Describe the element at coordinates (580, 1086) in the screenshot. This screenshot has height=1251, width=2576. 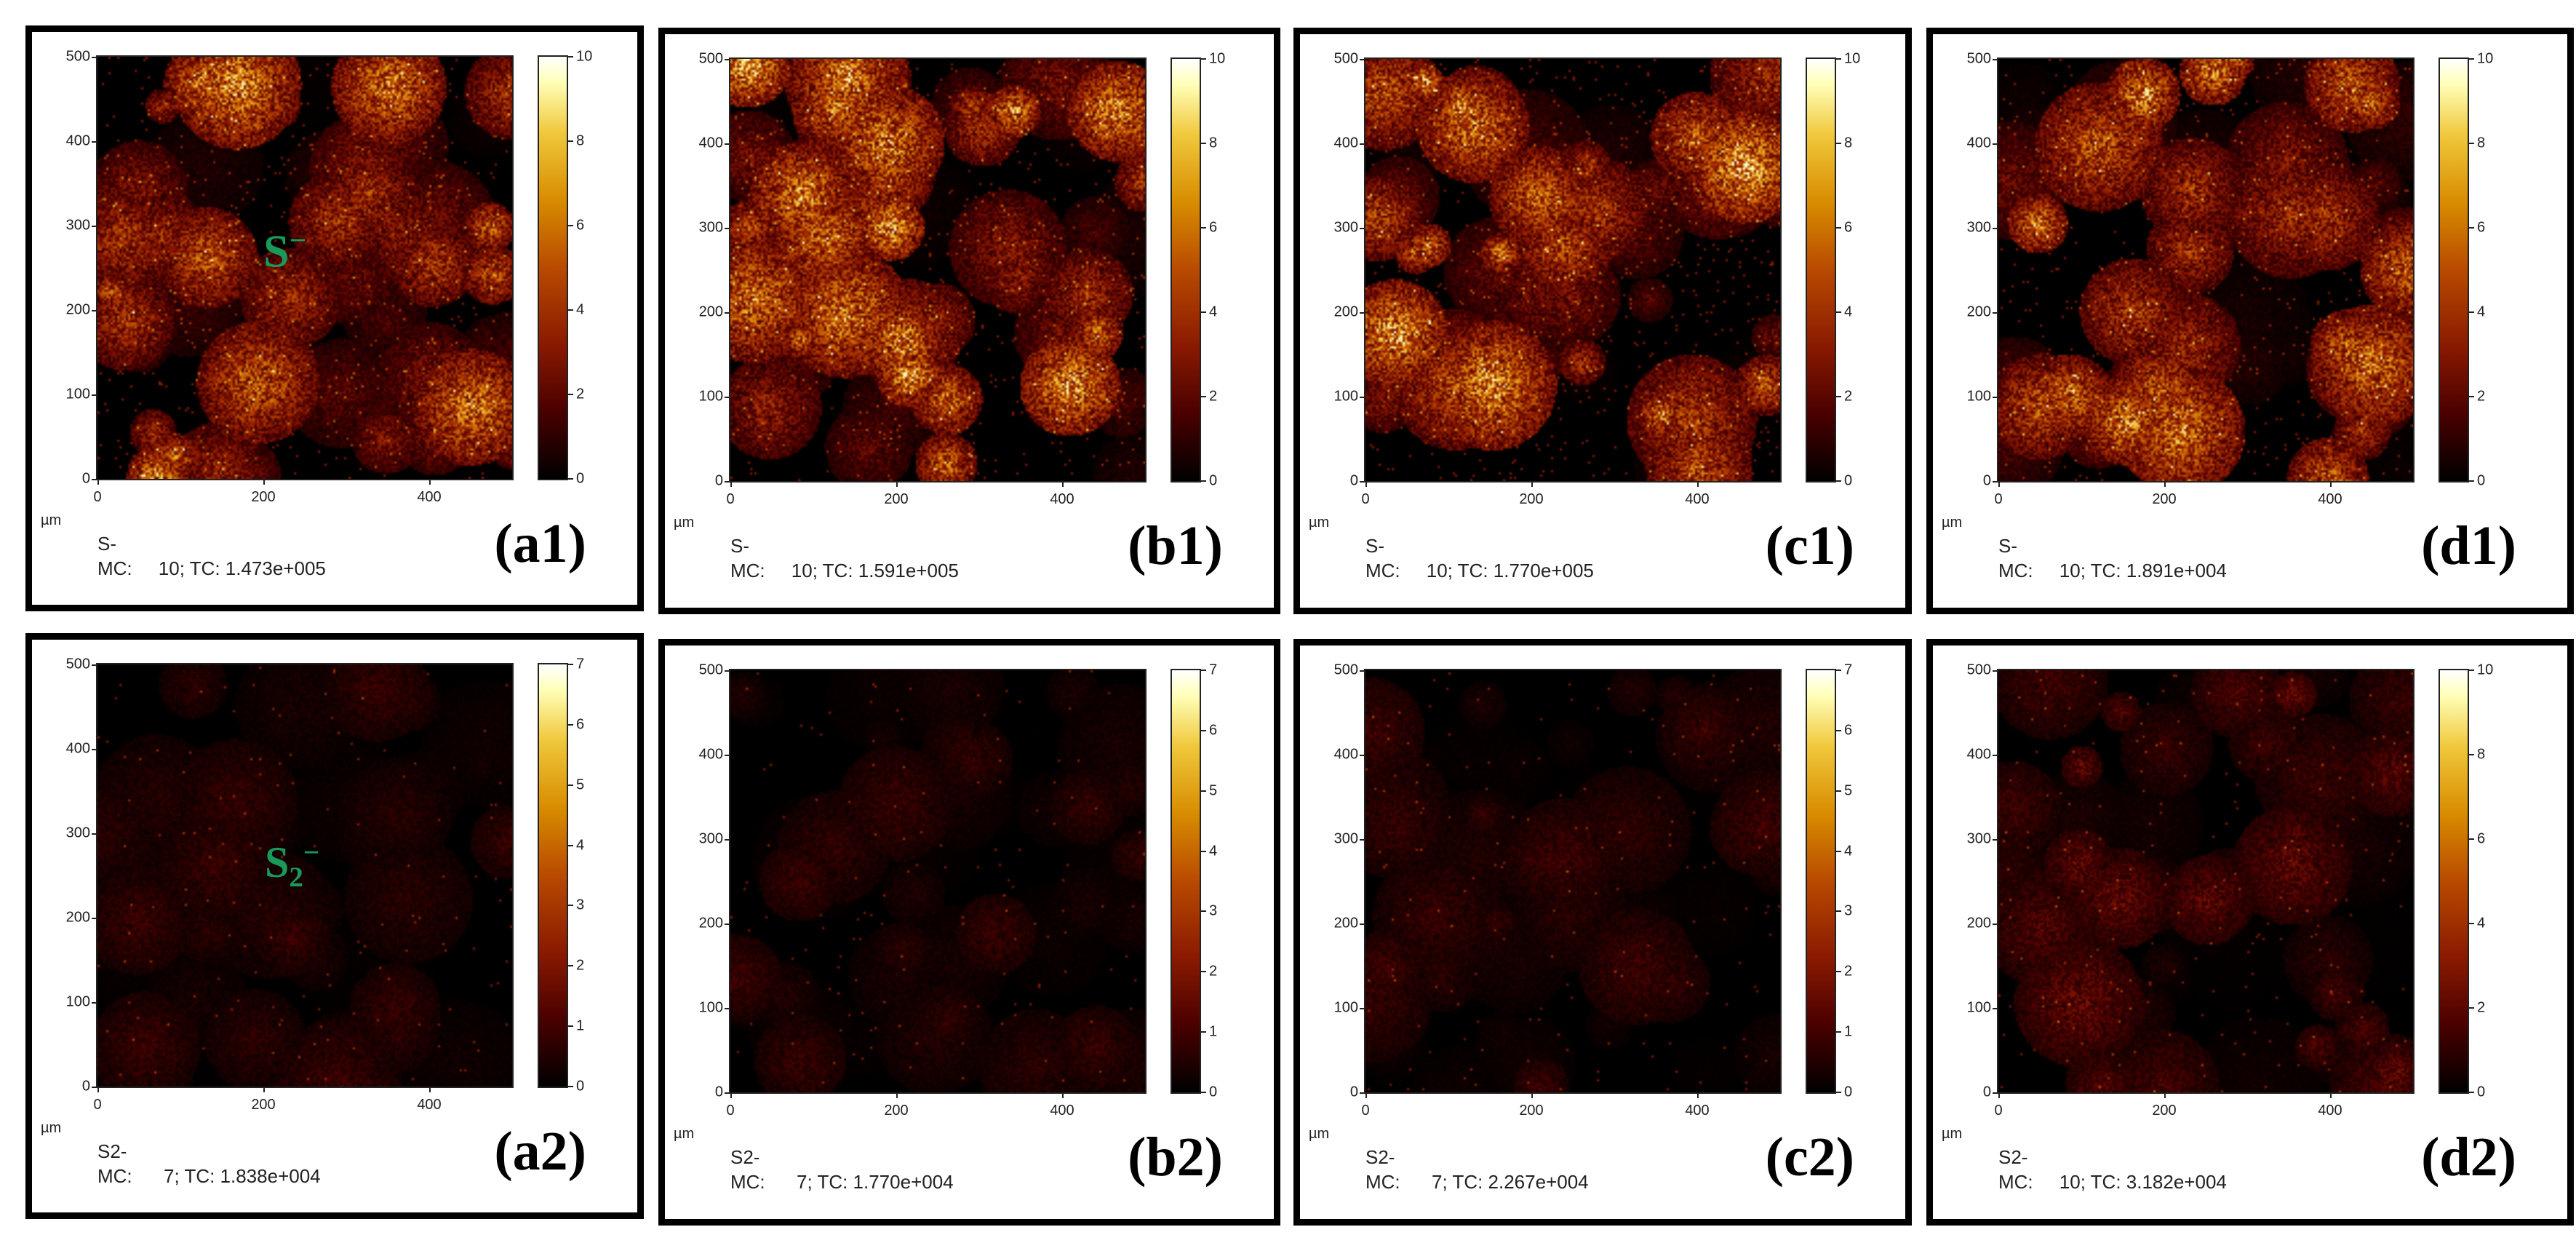
I see `colorbar-tick-label: 0` at that location.